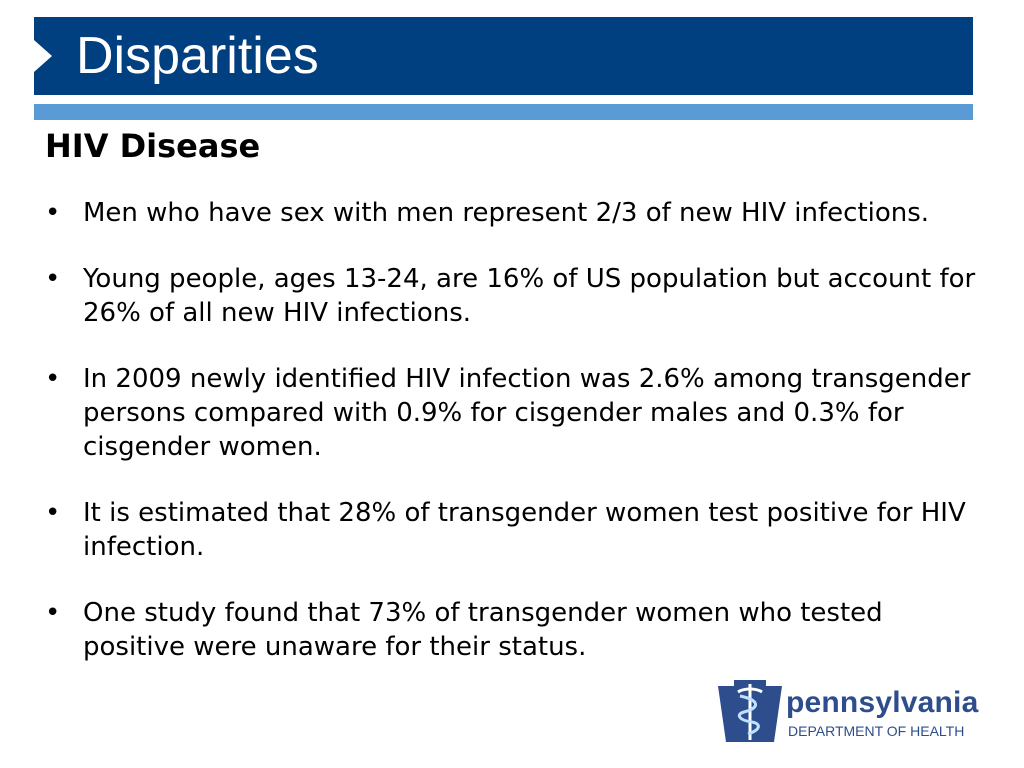  Describe the element at coordinates (503, 56) in the screenshot. I see `title-bar` at that location.